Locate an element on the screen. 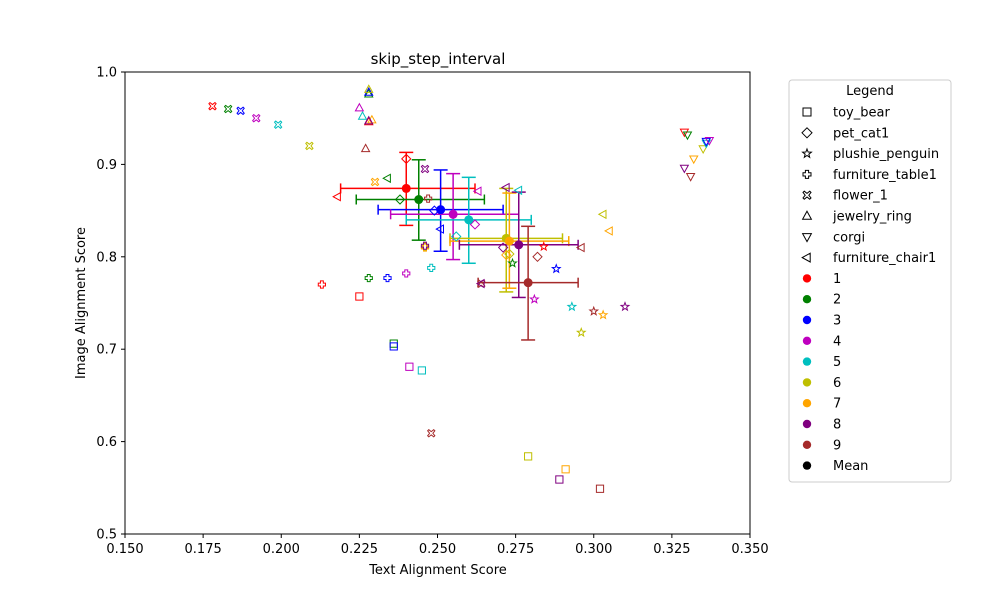  x-tick-label: 0.300 is located at coordinates (593, 549).